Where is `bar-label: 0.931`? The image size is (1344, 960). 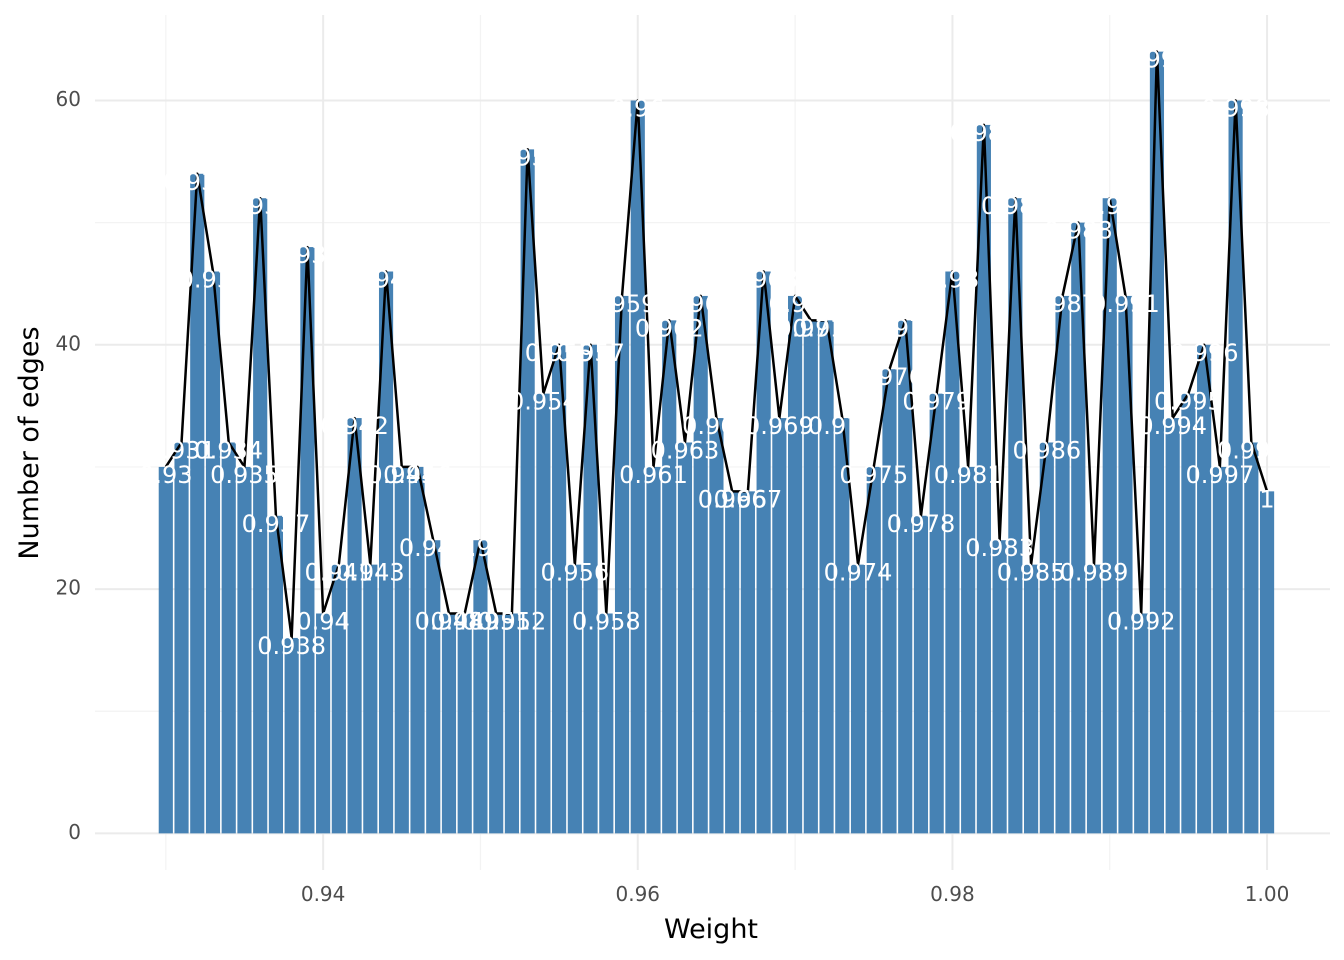 bar-label: 0.931 is located at coordinates (181, 451).